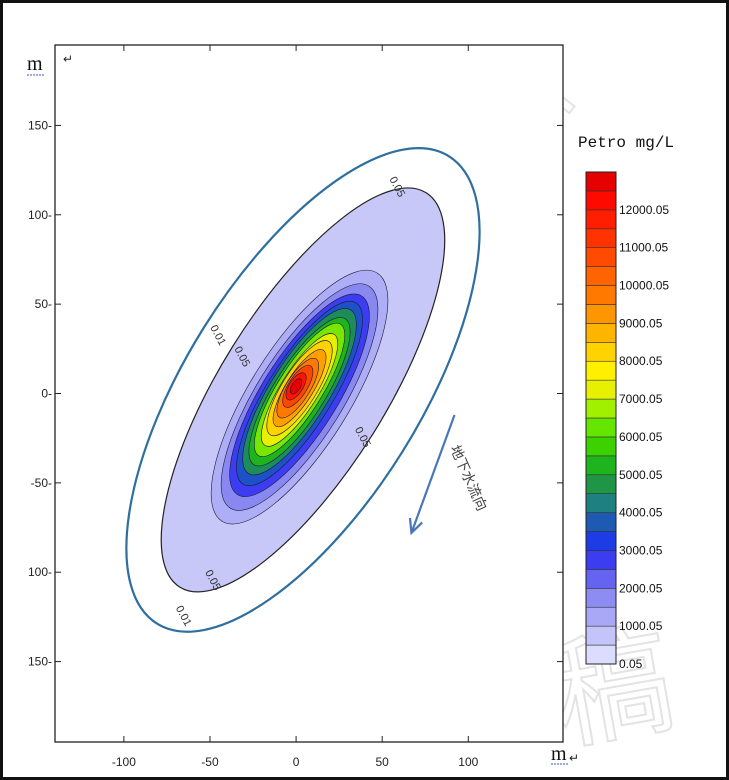  What do you see at coordinates (641, 588) in the screenshot?
I see `legend-label: 2000.05` at bounding box center [641, 588].